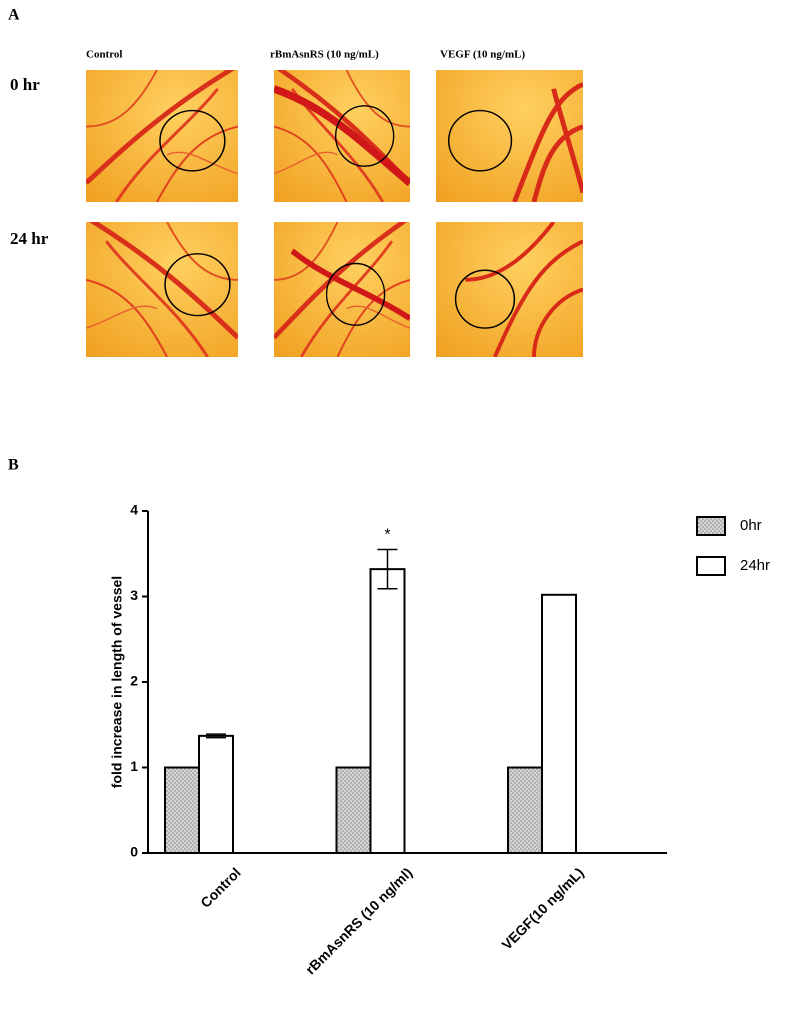 The height and width of the screenshot is (1012, 789). What do you see at coordinates (25, 84) in the screenshot?
I see `row-label: 0 hr` at bounding box center [25, 84].